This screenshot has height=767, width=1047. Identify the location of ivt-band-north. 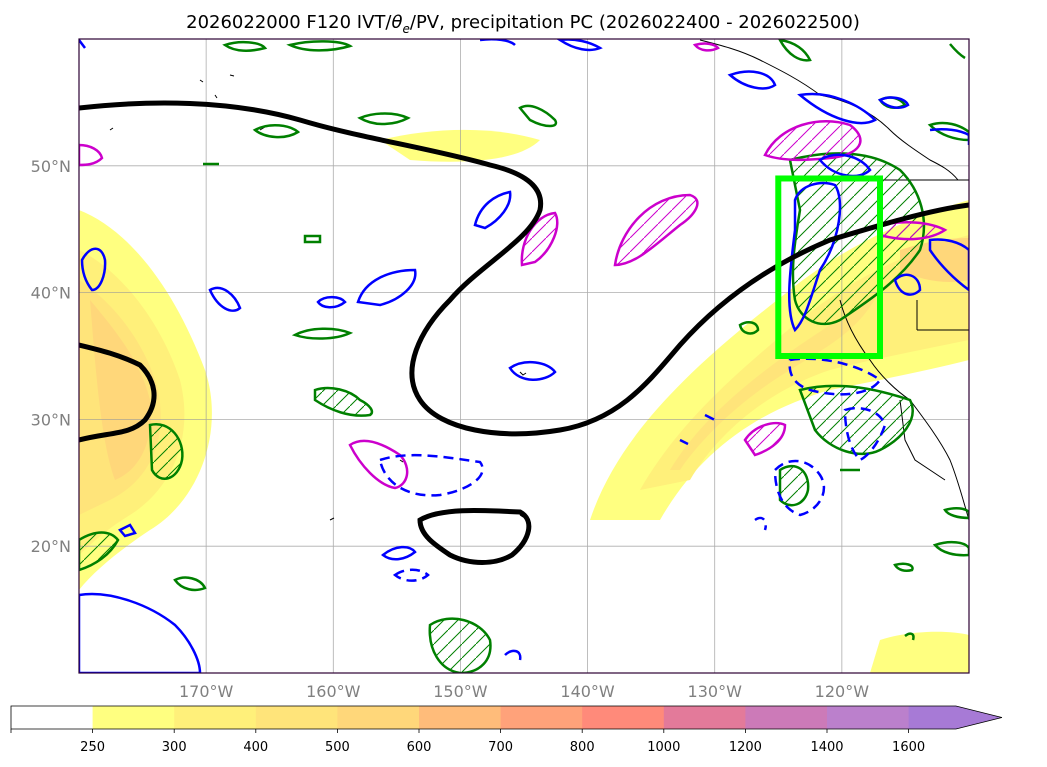
(460, 145).